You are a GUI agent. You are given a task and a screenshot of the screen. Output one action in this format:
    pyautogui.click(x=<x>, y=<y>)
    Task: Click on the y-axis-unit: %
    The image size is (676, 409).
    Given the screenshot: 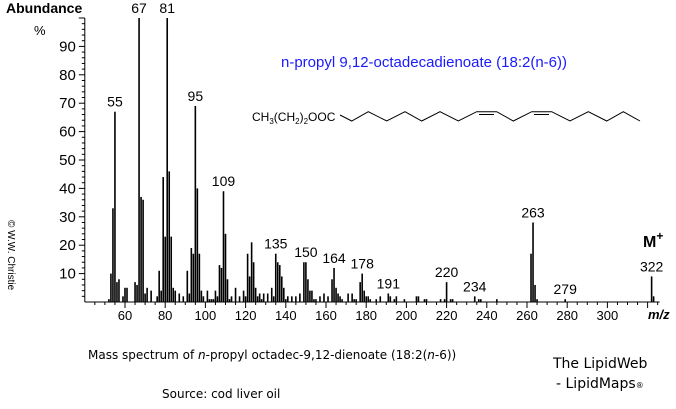 What is the action you would take?
    pyautogui.click(x=40, y=30)
    